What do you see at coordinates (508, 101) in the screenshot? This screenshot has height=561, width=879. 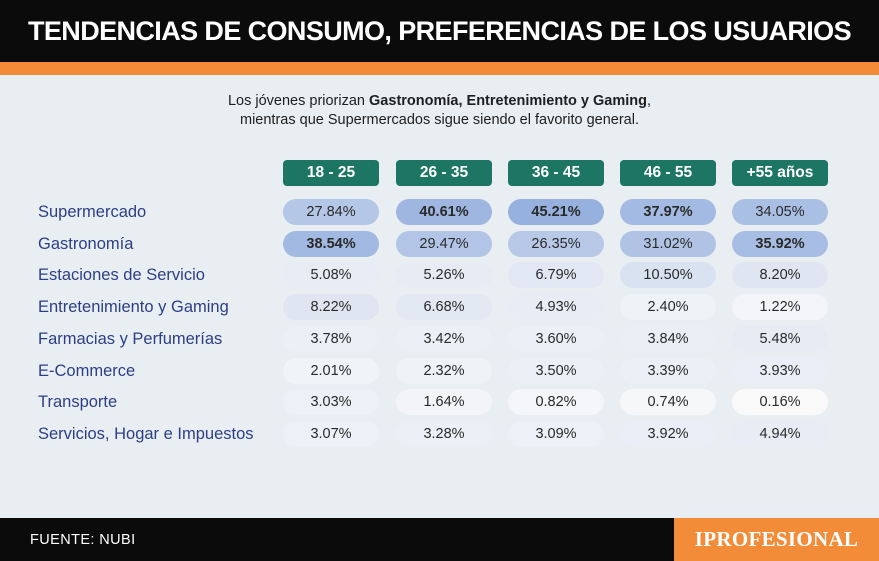 I see `subtitle-highlight: Gastronomía, Entretenimiento y Gaming` at bounding box center [508, 101].